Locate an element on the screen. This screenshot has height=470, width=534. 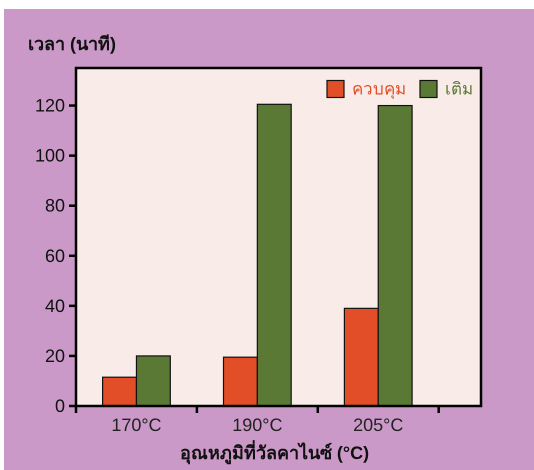
y-axis-title: เวลา (นาที) is located at coordinates (72, 44).